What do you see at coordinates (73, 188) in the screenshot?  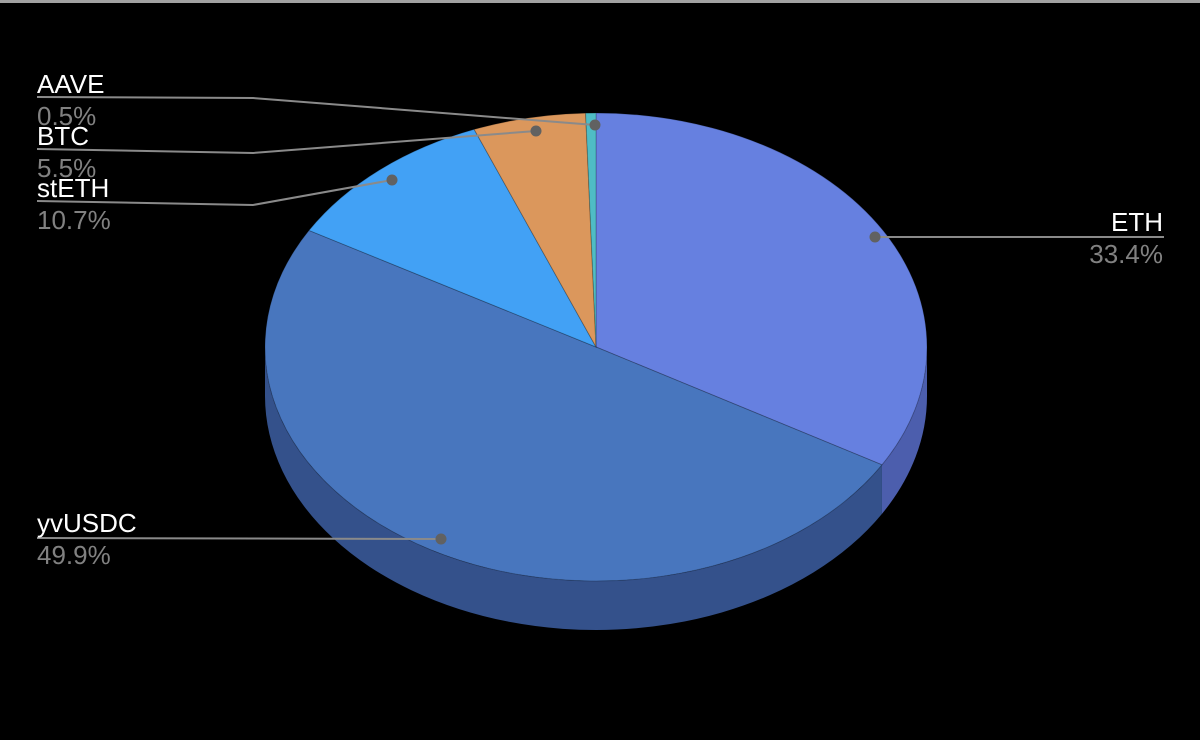 I see `slice-label-steth: stETH` at bounding box center [73, 188].